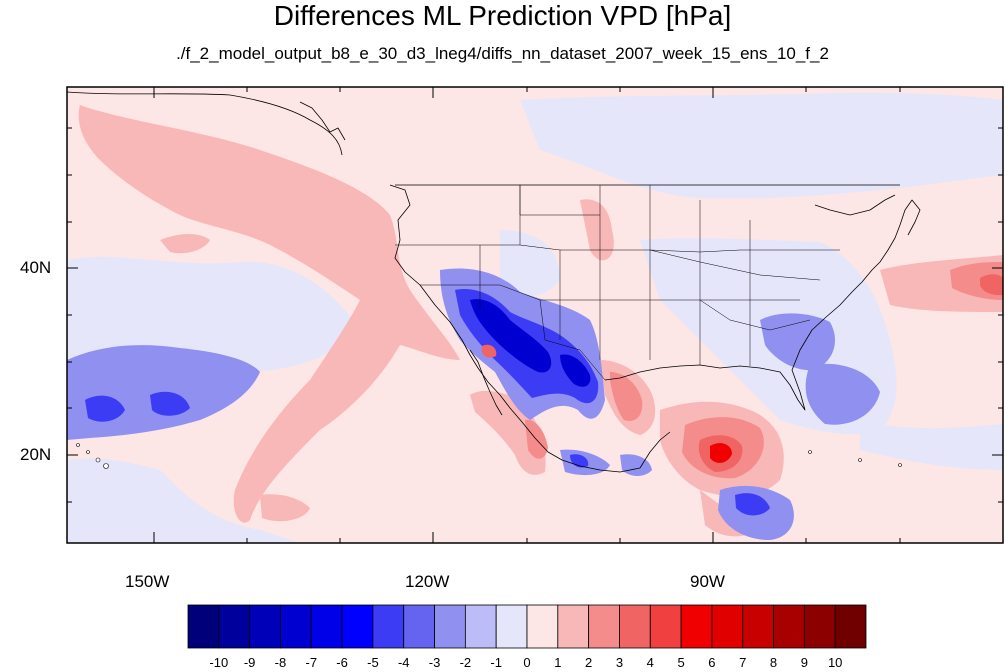 The width and height of the screenshot is (1005, 672). What do you see at coordinates (619, 662) in the screenshot?
I see `colorbar-tick-label: 3` at bounding box center [619, 662].